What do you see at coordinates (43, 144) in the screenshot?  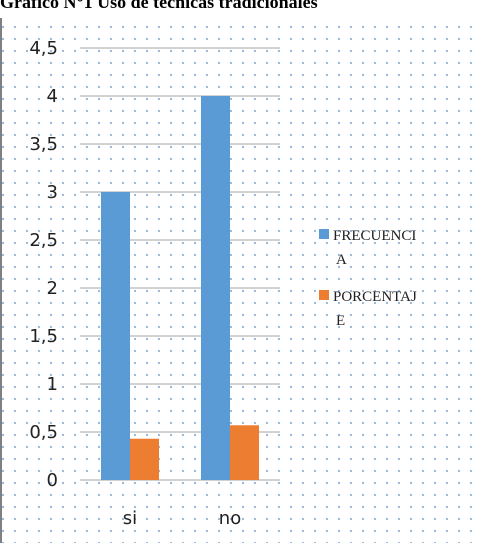 I see `y-tick-label: 3,5` at bounding box center [43, 144].